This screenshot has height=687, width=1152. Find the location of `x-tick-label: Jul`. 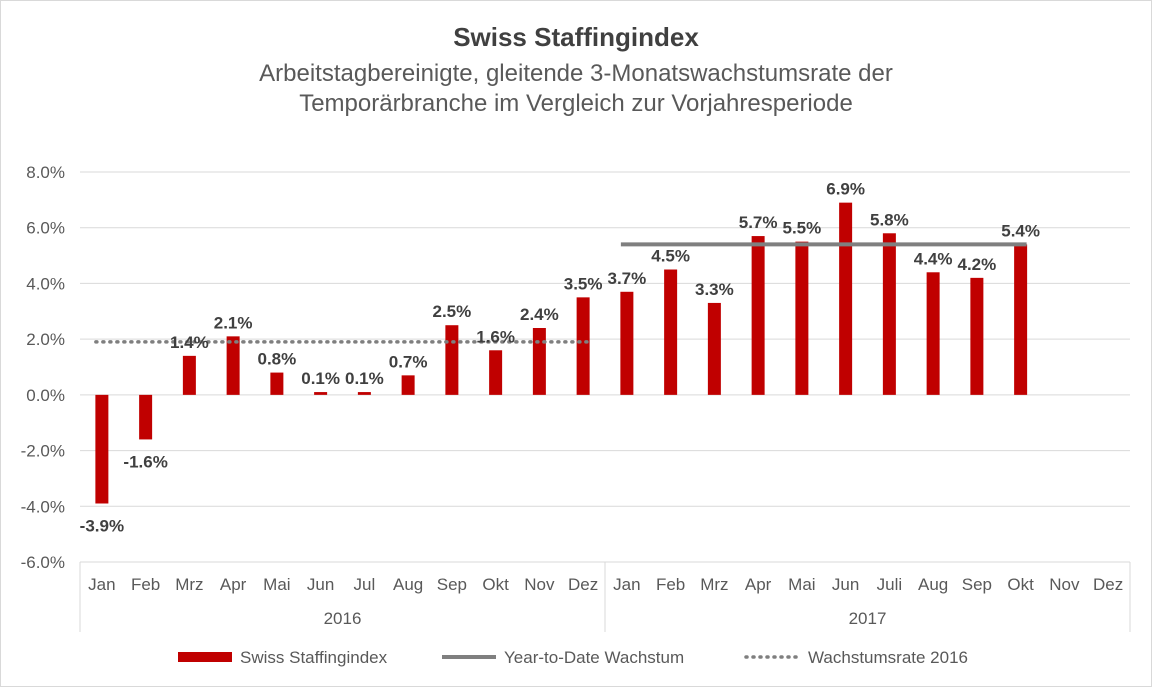

x-tick-label: Jul is located at coordinates (365, 584).